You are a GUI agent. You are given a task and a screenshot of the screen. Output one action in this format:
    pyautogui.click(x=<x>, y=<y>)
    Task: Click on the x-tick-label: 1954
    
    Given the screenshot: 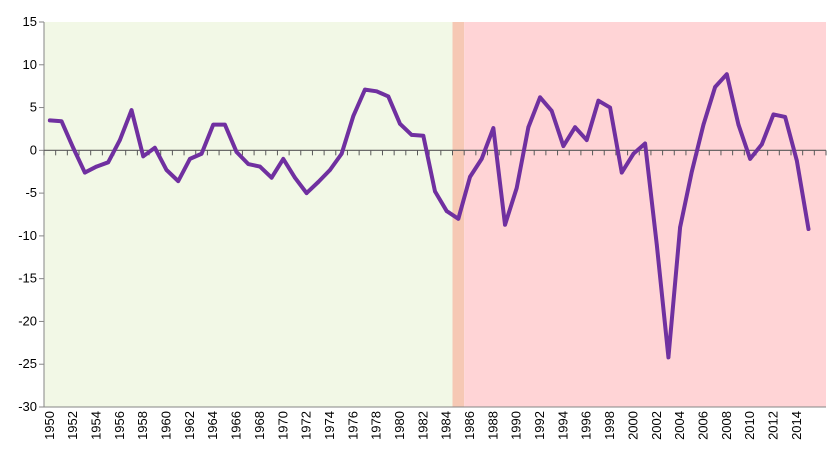 What is the action you would take?
    pyautogui.click(x=96, y=425)
    